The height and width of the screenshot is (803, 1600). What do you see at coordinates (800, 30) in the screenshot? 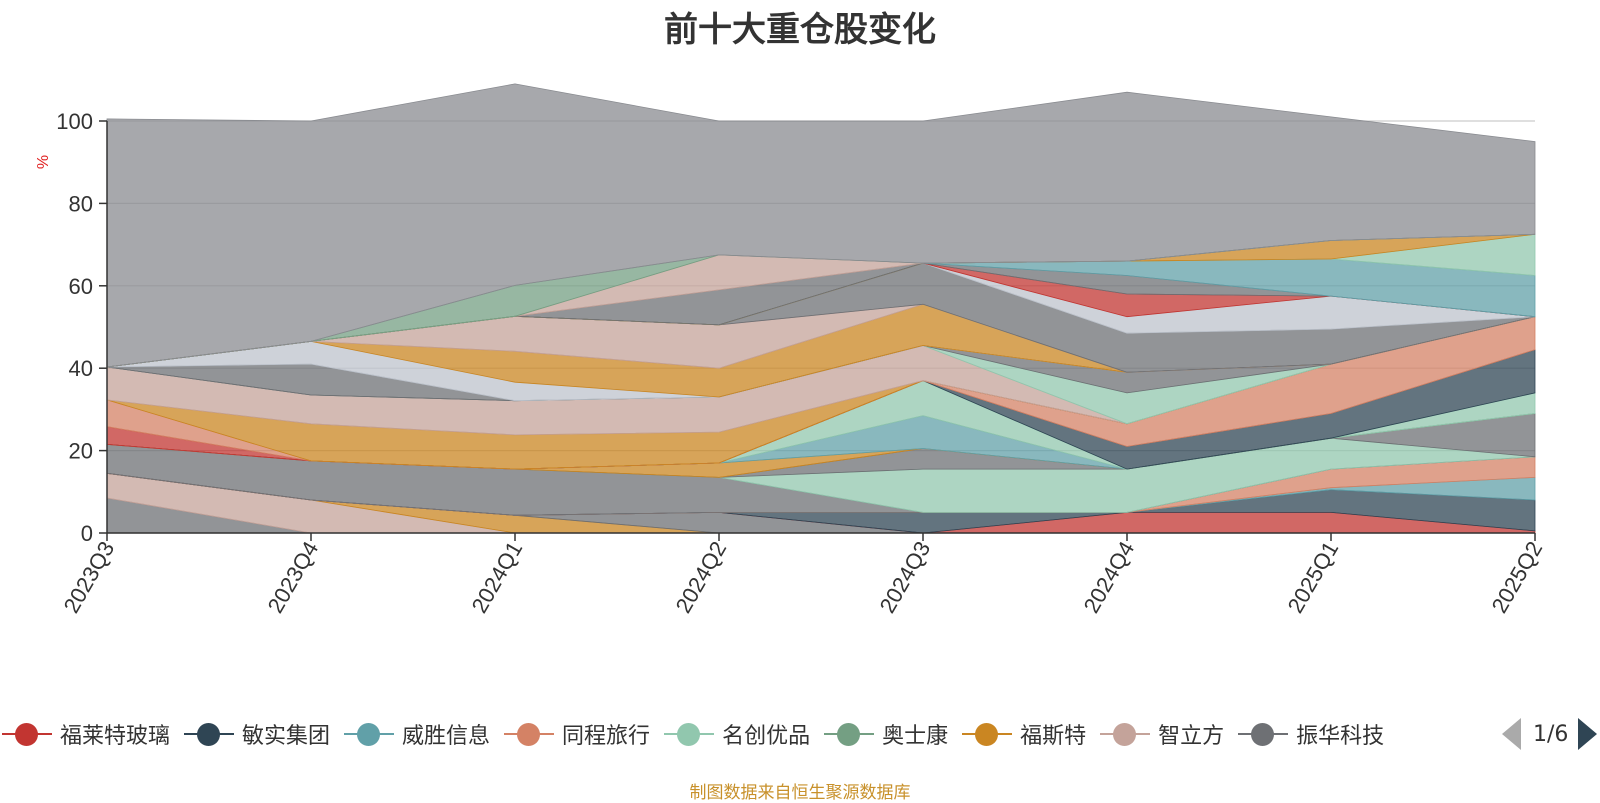
I see `chart-title: 前十大重仓股变化` at bounding box center [800, 30].